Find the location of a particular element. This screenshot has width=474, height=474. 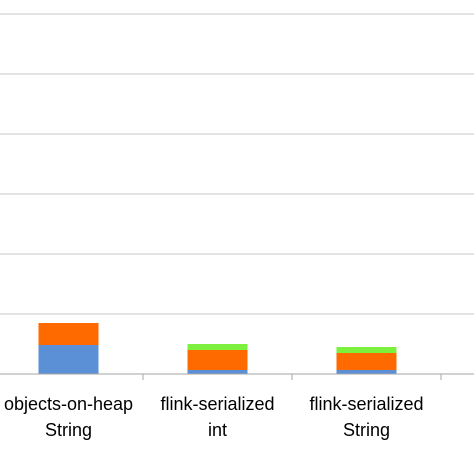

bars is located at coordinates (217, 348).